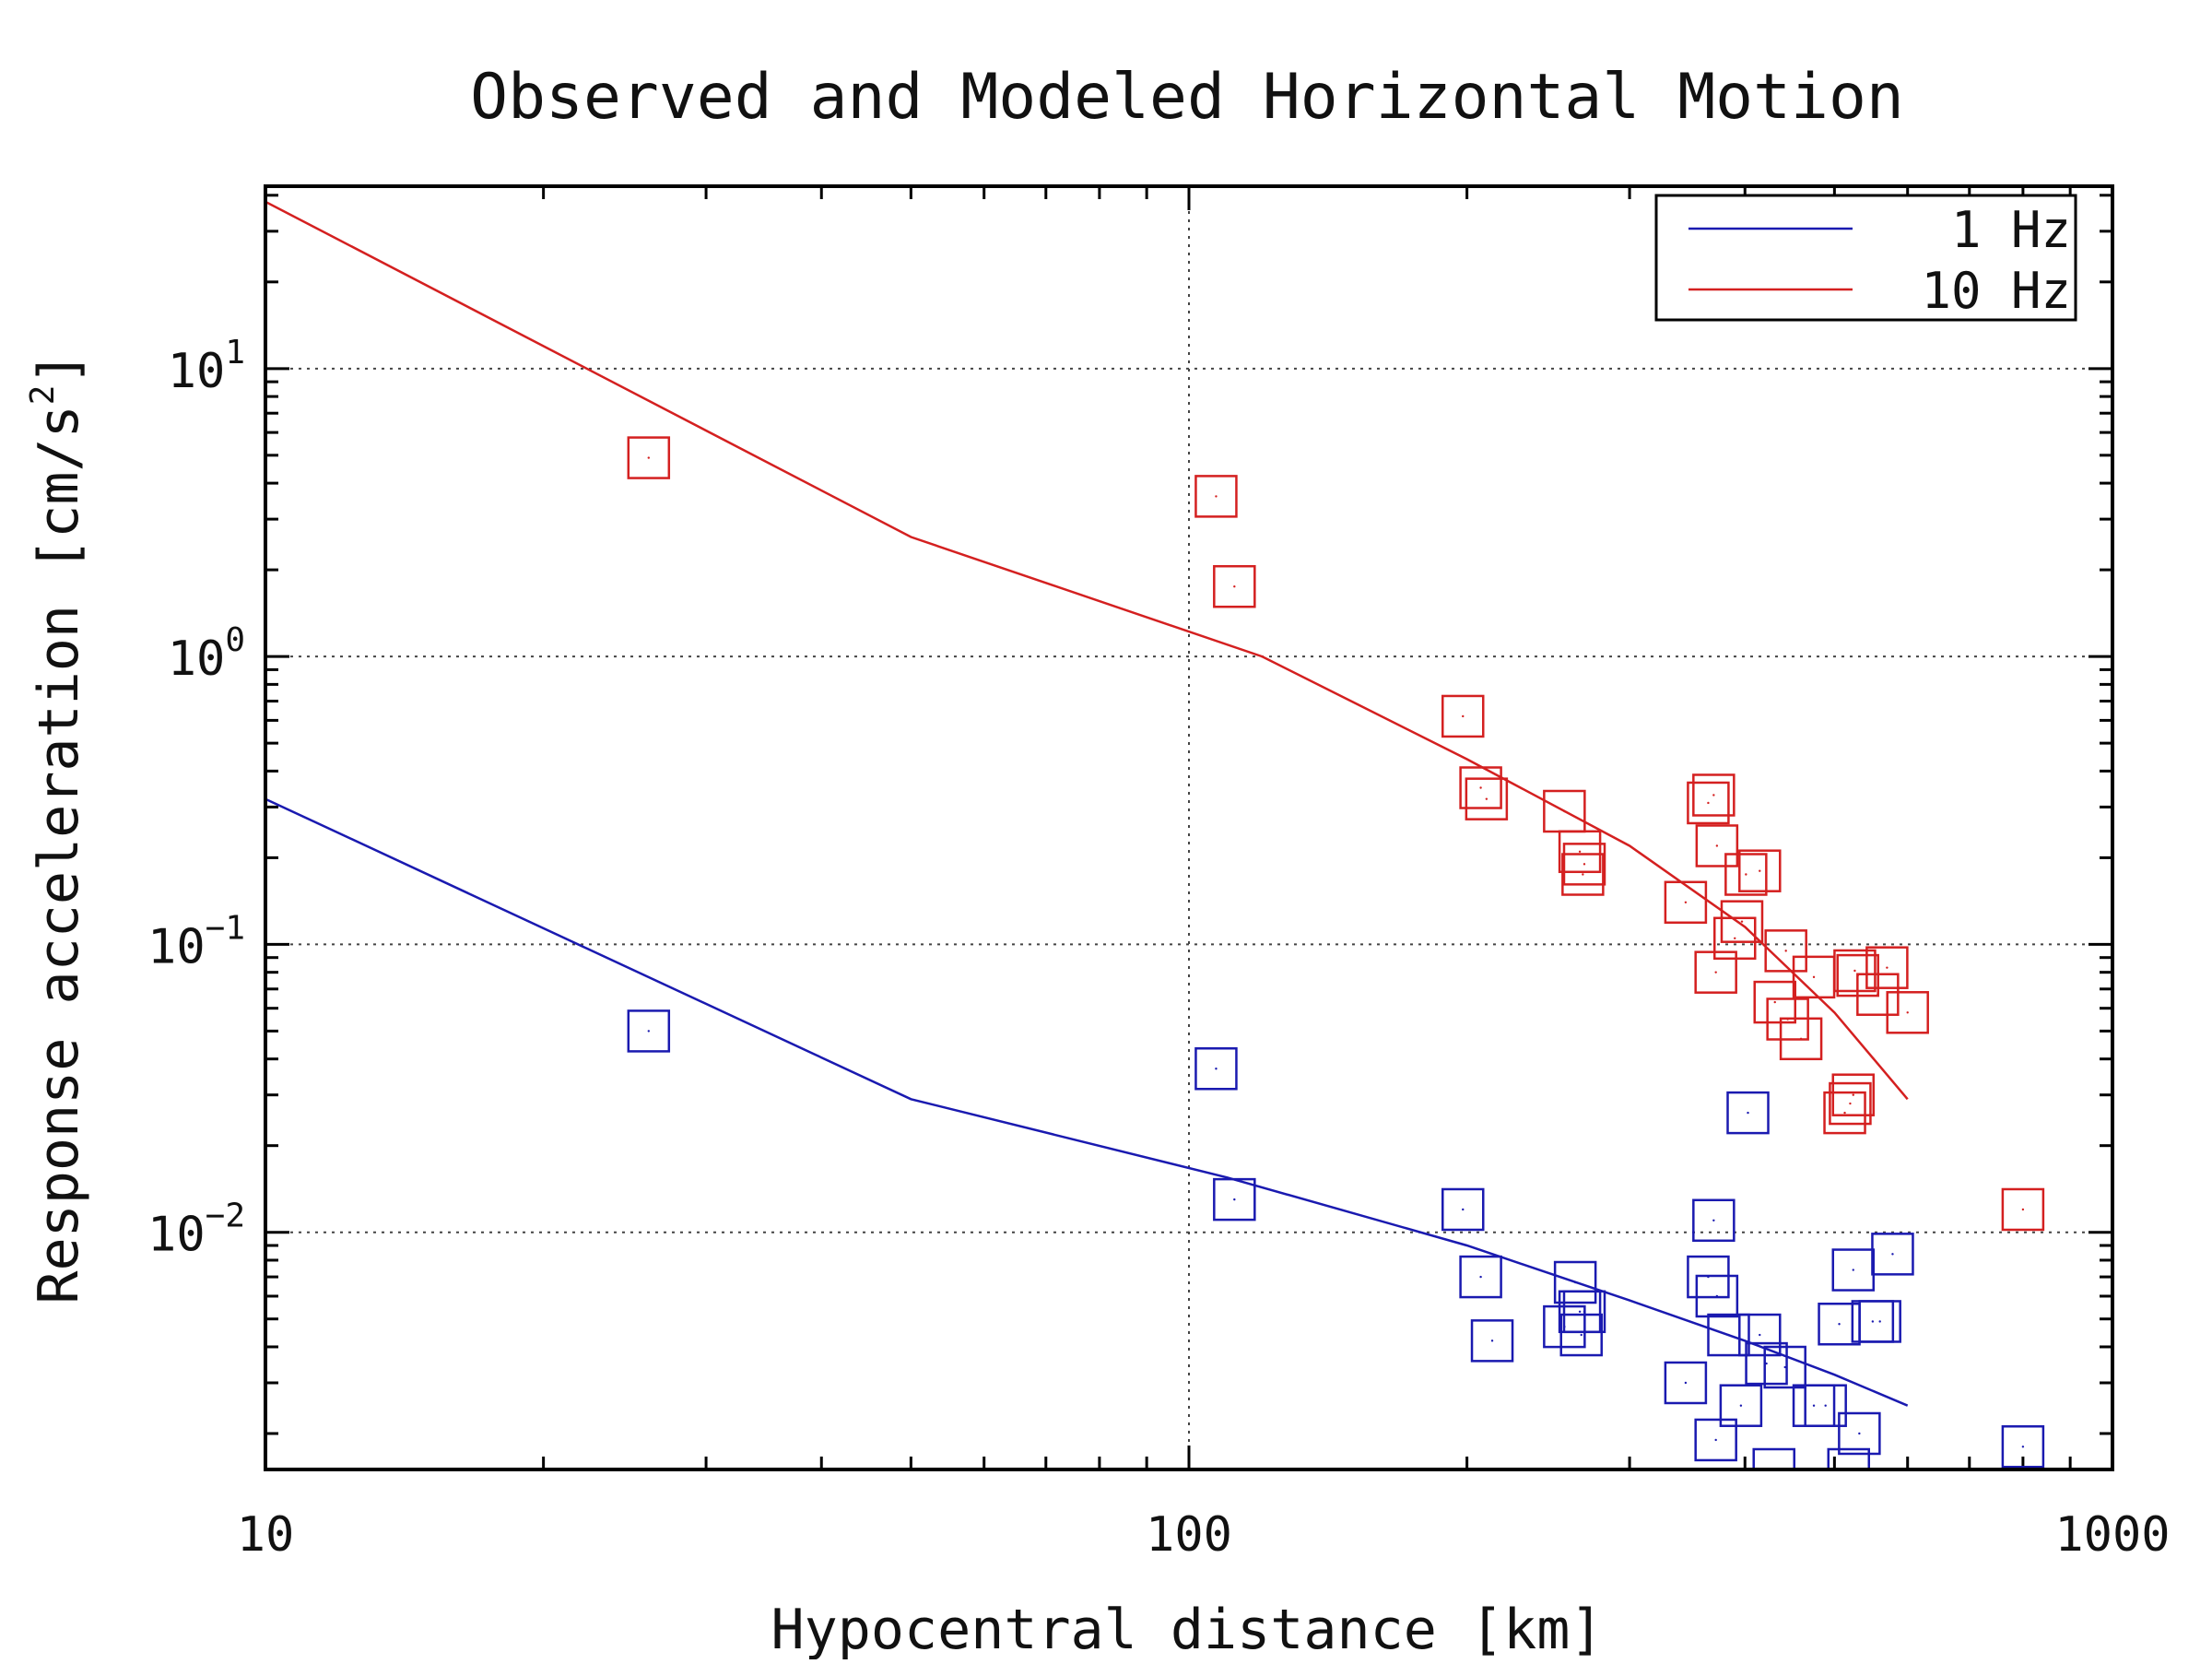 This screenshot has width=2212, height=1664. Describe the element at coordinates (1865, 258) in the screenshot. I see `legend-box` at that location.